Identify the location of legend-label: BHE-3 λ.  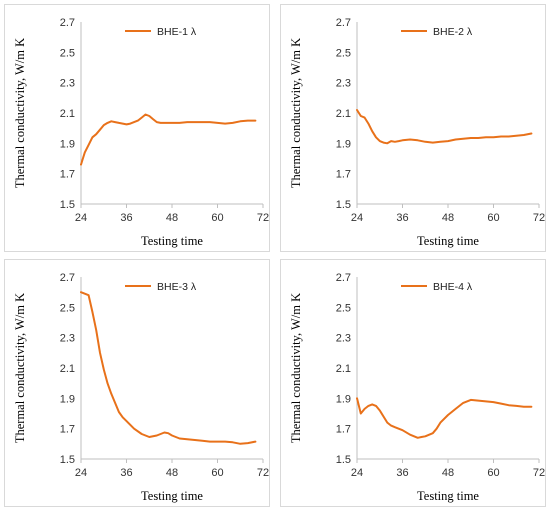
(177, 287).